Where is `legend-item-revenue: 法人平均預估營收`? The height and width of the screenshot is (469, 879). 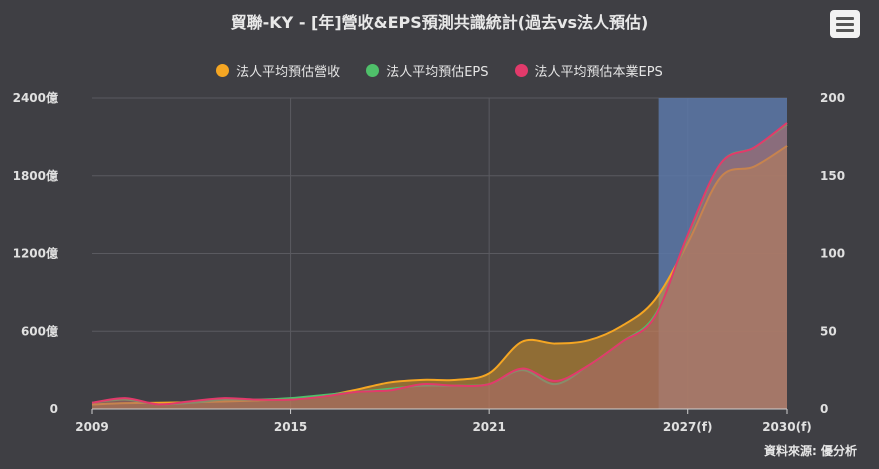
legend-item-revenue: 法人平均預估營收 is located at coordinates (278, 70).